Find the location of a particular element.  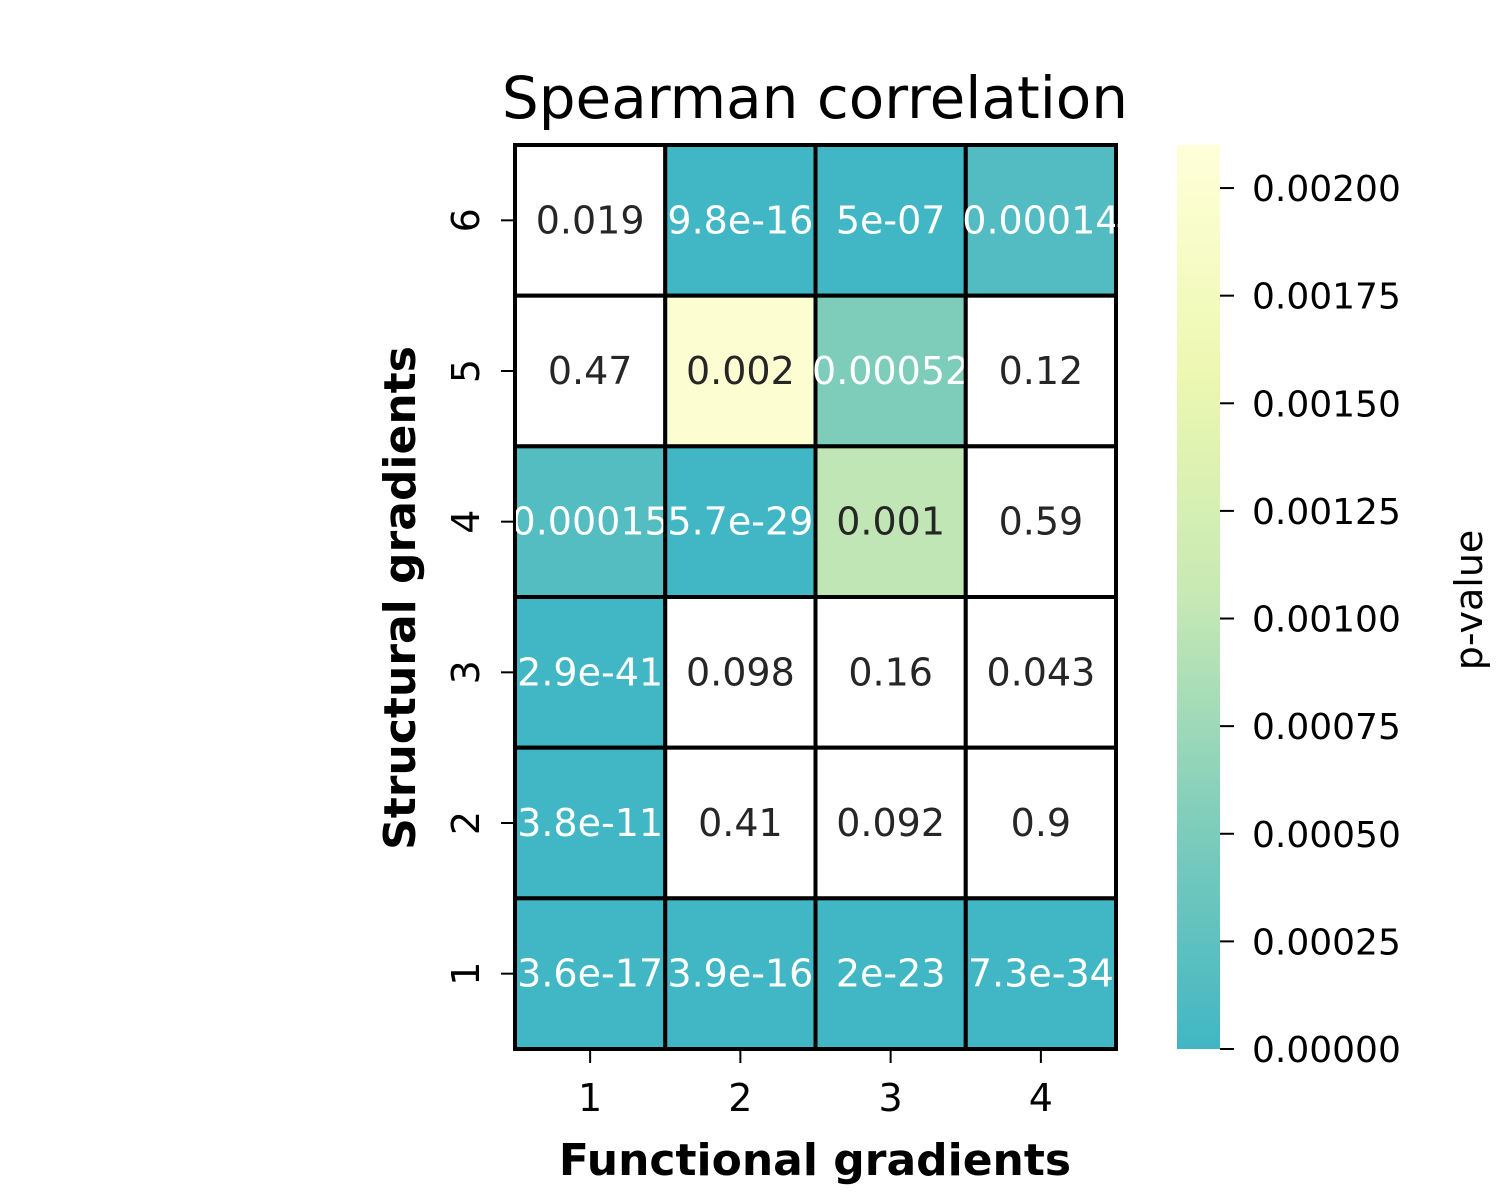

cell-value-label: 3.8e-11 is located at coordinates (590, 823).